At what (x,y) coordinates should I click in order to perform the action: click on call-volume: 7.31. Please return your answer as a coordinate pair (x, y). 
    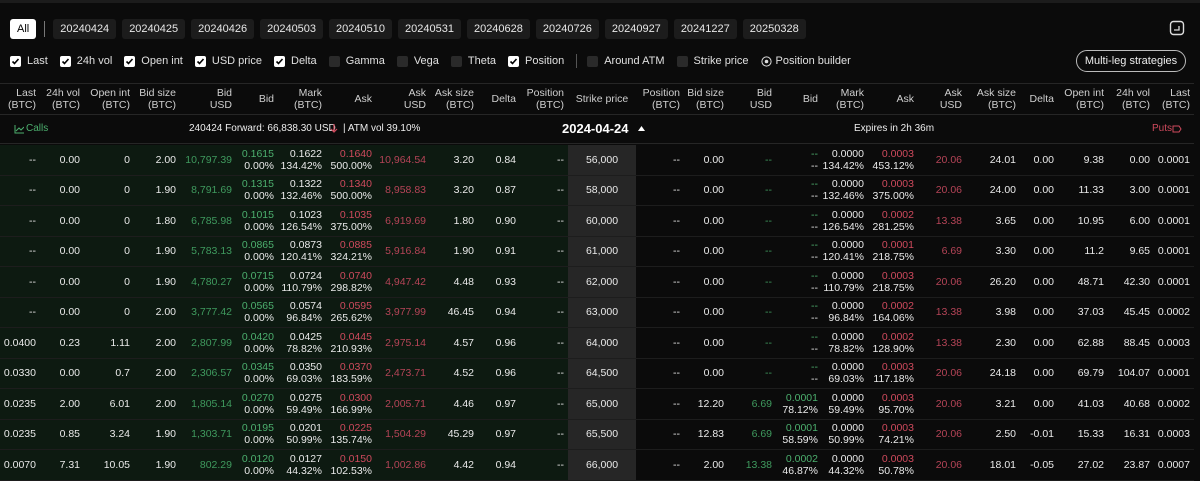
    Looking at the image, I should click on (62, 465).